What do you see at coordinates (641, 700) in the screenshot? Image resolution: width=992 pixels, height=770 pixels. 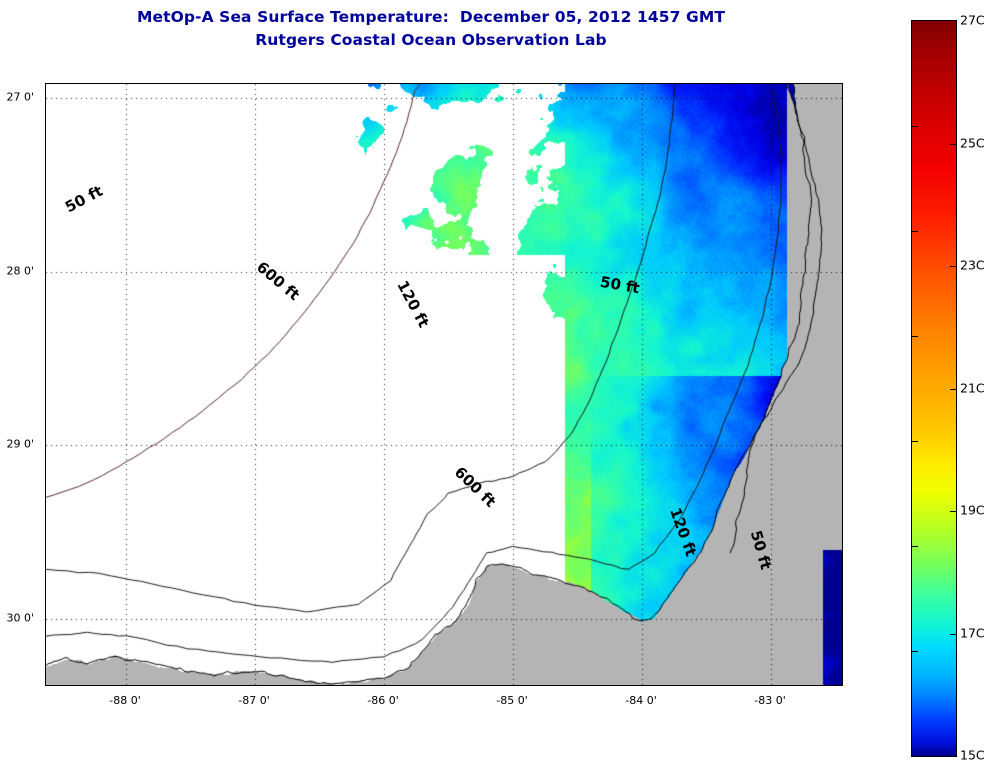 I see `x-axis-label: -84 0'` at bounding box center [641, 700].